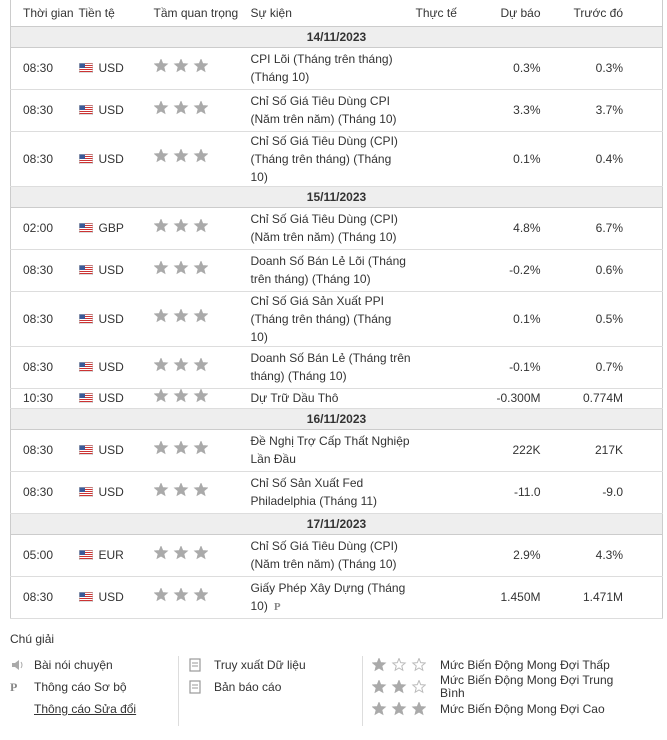 The width and height of the screenshot is (667, 740). I want to click on flag-border, so click(85, 228).